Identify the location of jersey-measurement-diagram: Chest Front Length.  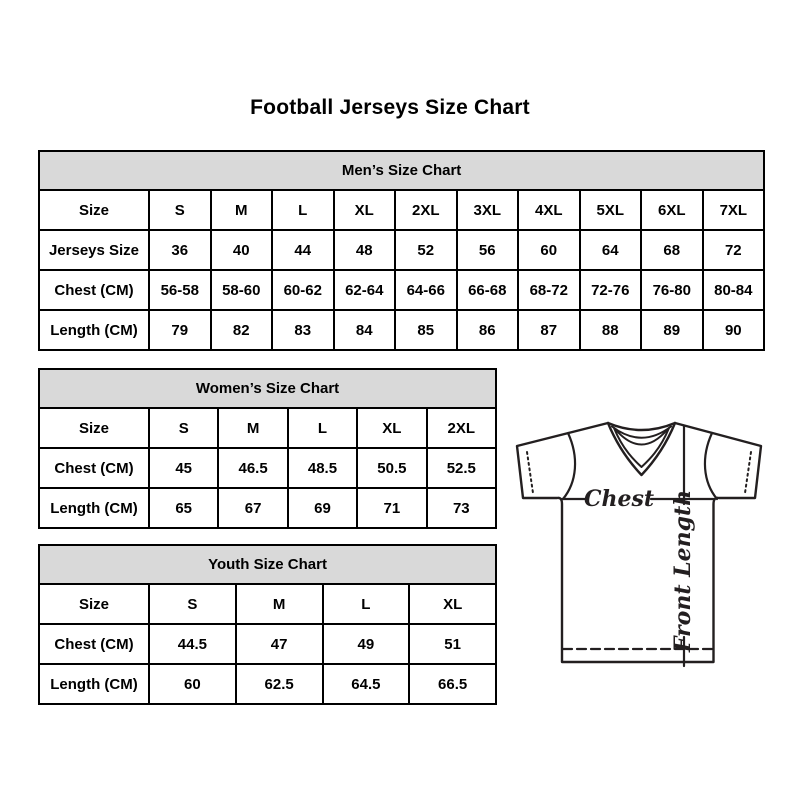
(639, 544).